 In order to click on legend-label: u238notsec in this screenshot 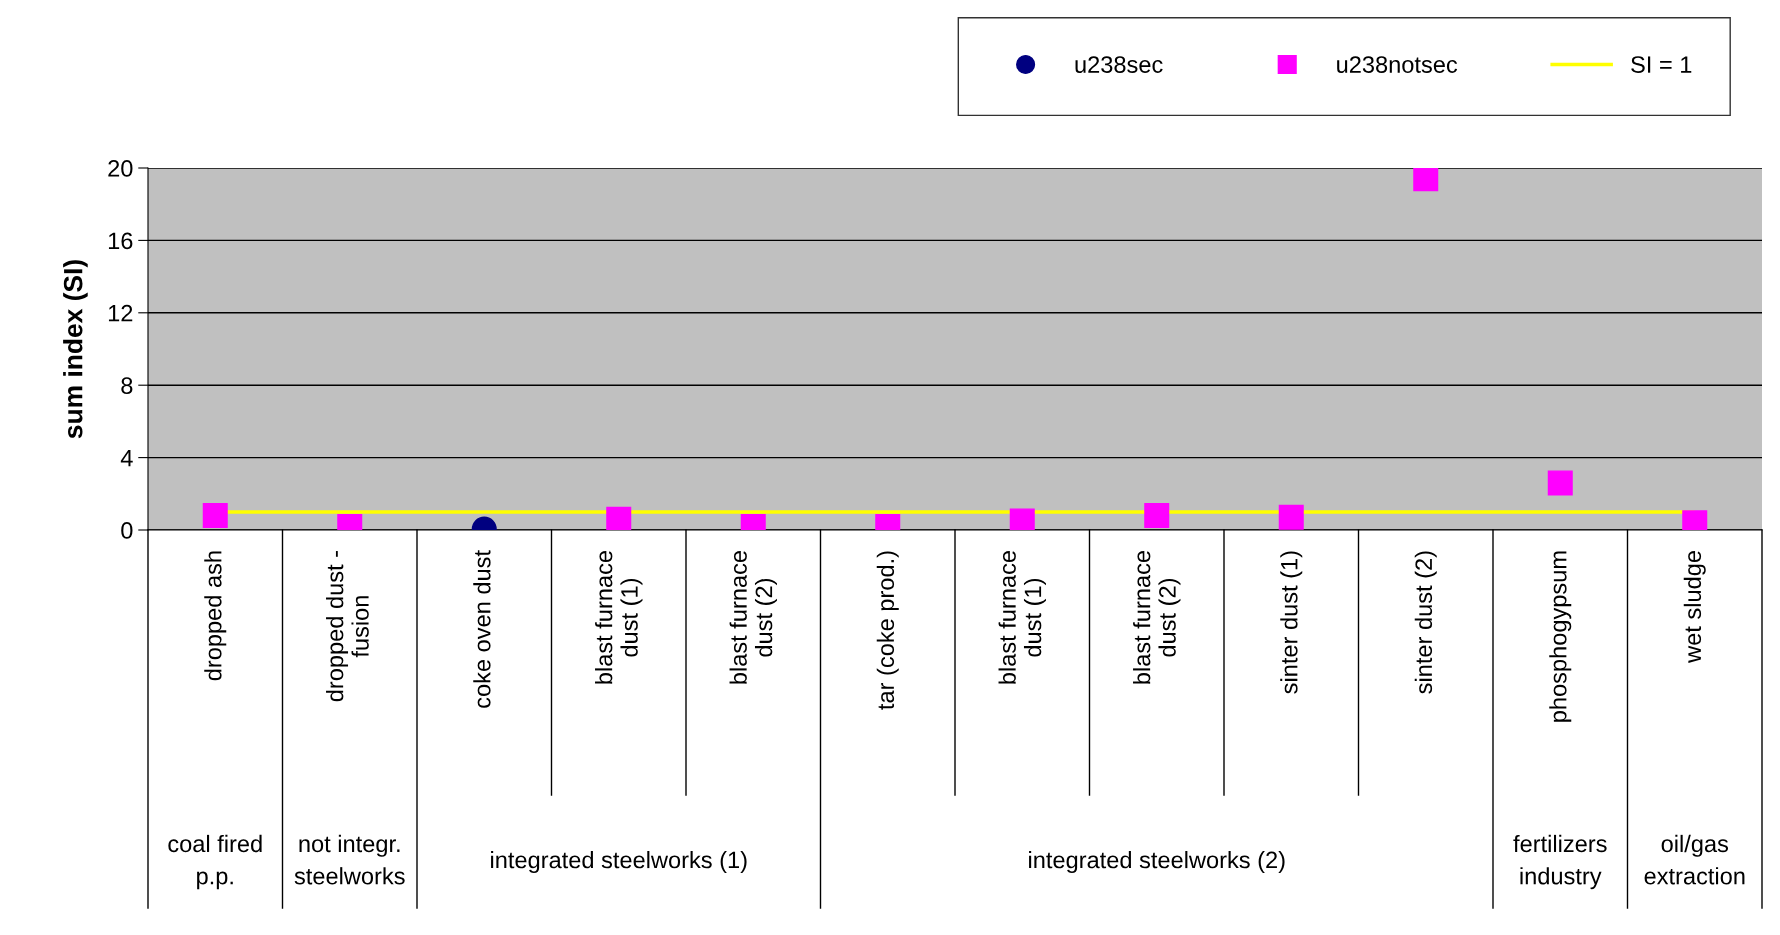, I will do `click(1397, 64)`.